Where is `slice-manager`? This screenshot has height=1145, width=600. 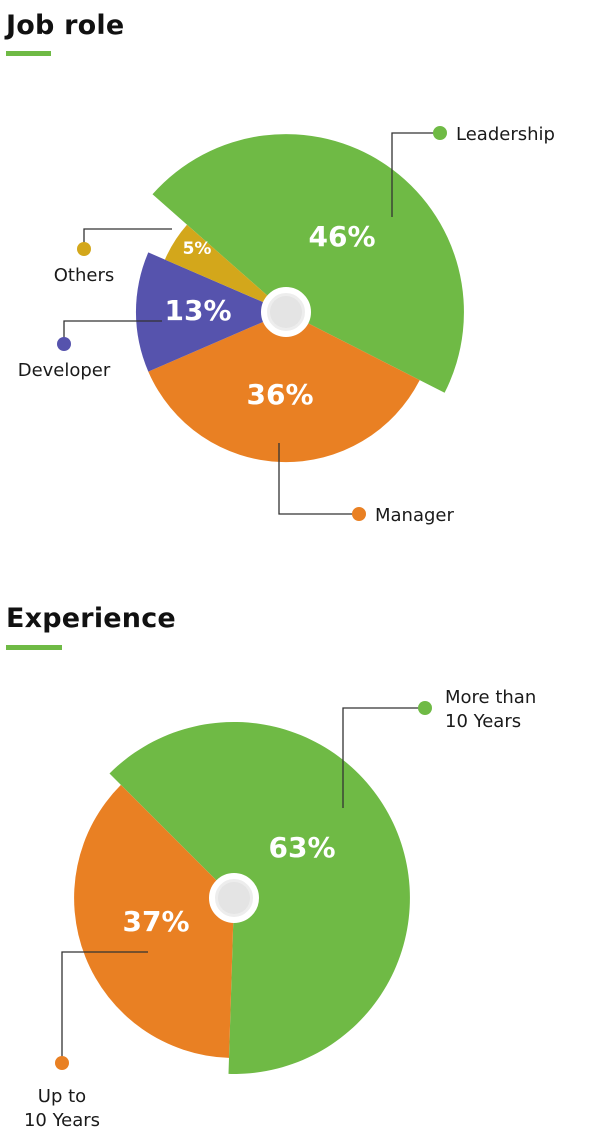 slice-manager is located at coordinates (284, 387).